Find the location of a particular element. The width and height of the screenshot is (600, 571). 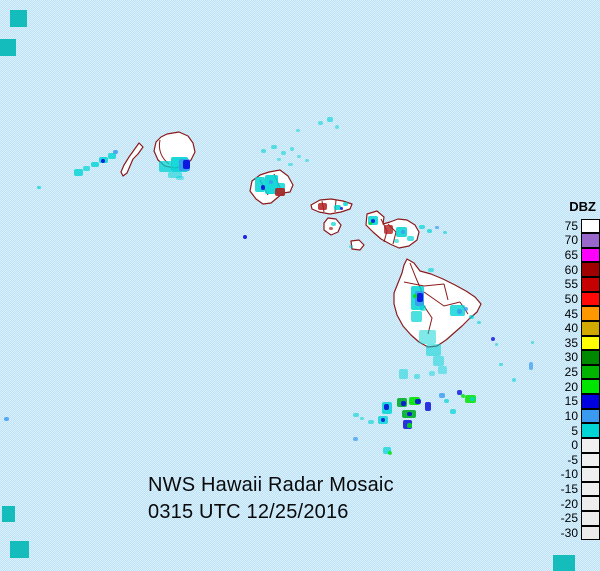

legend-value-label: 20 is located at coordinates (571, 386).